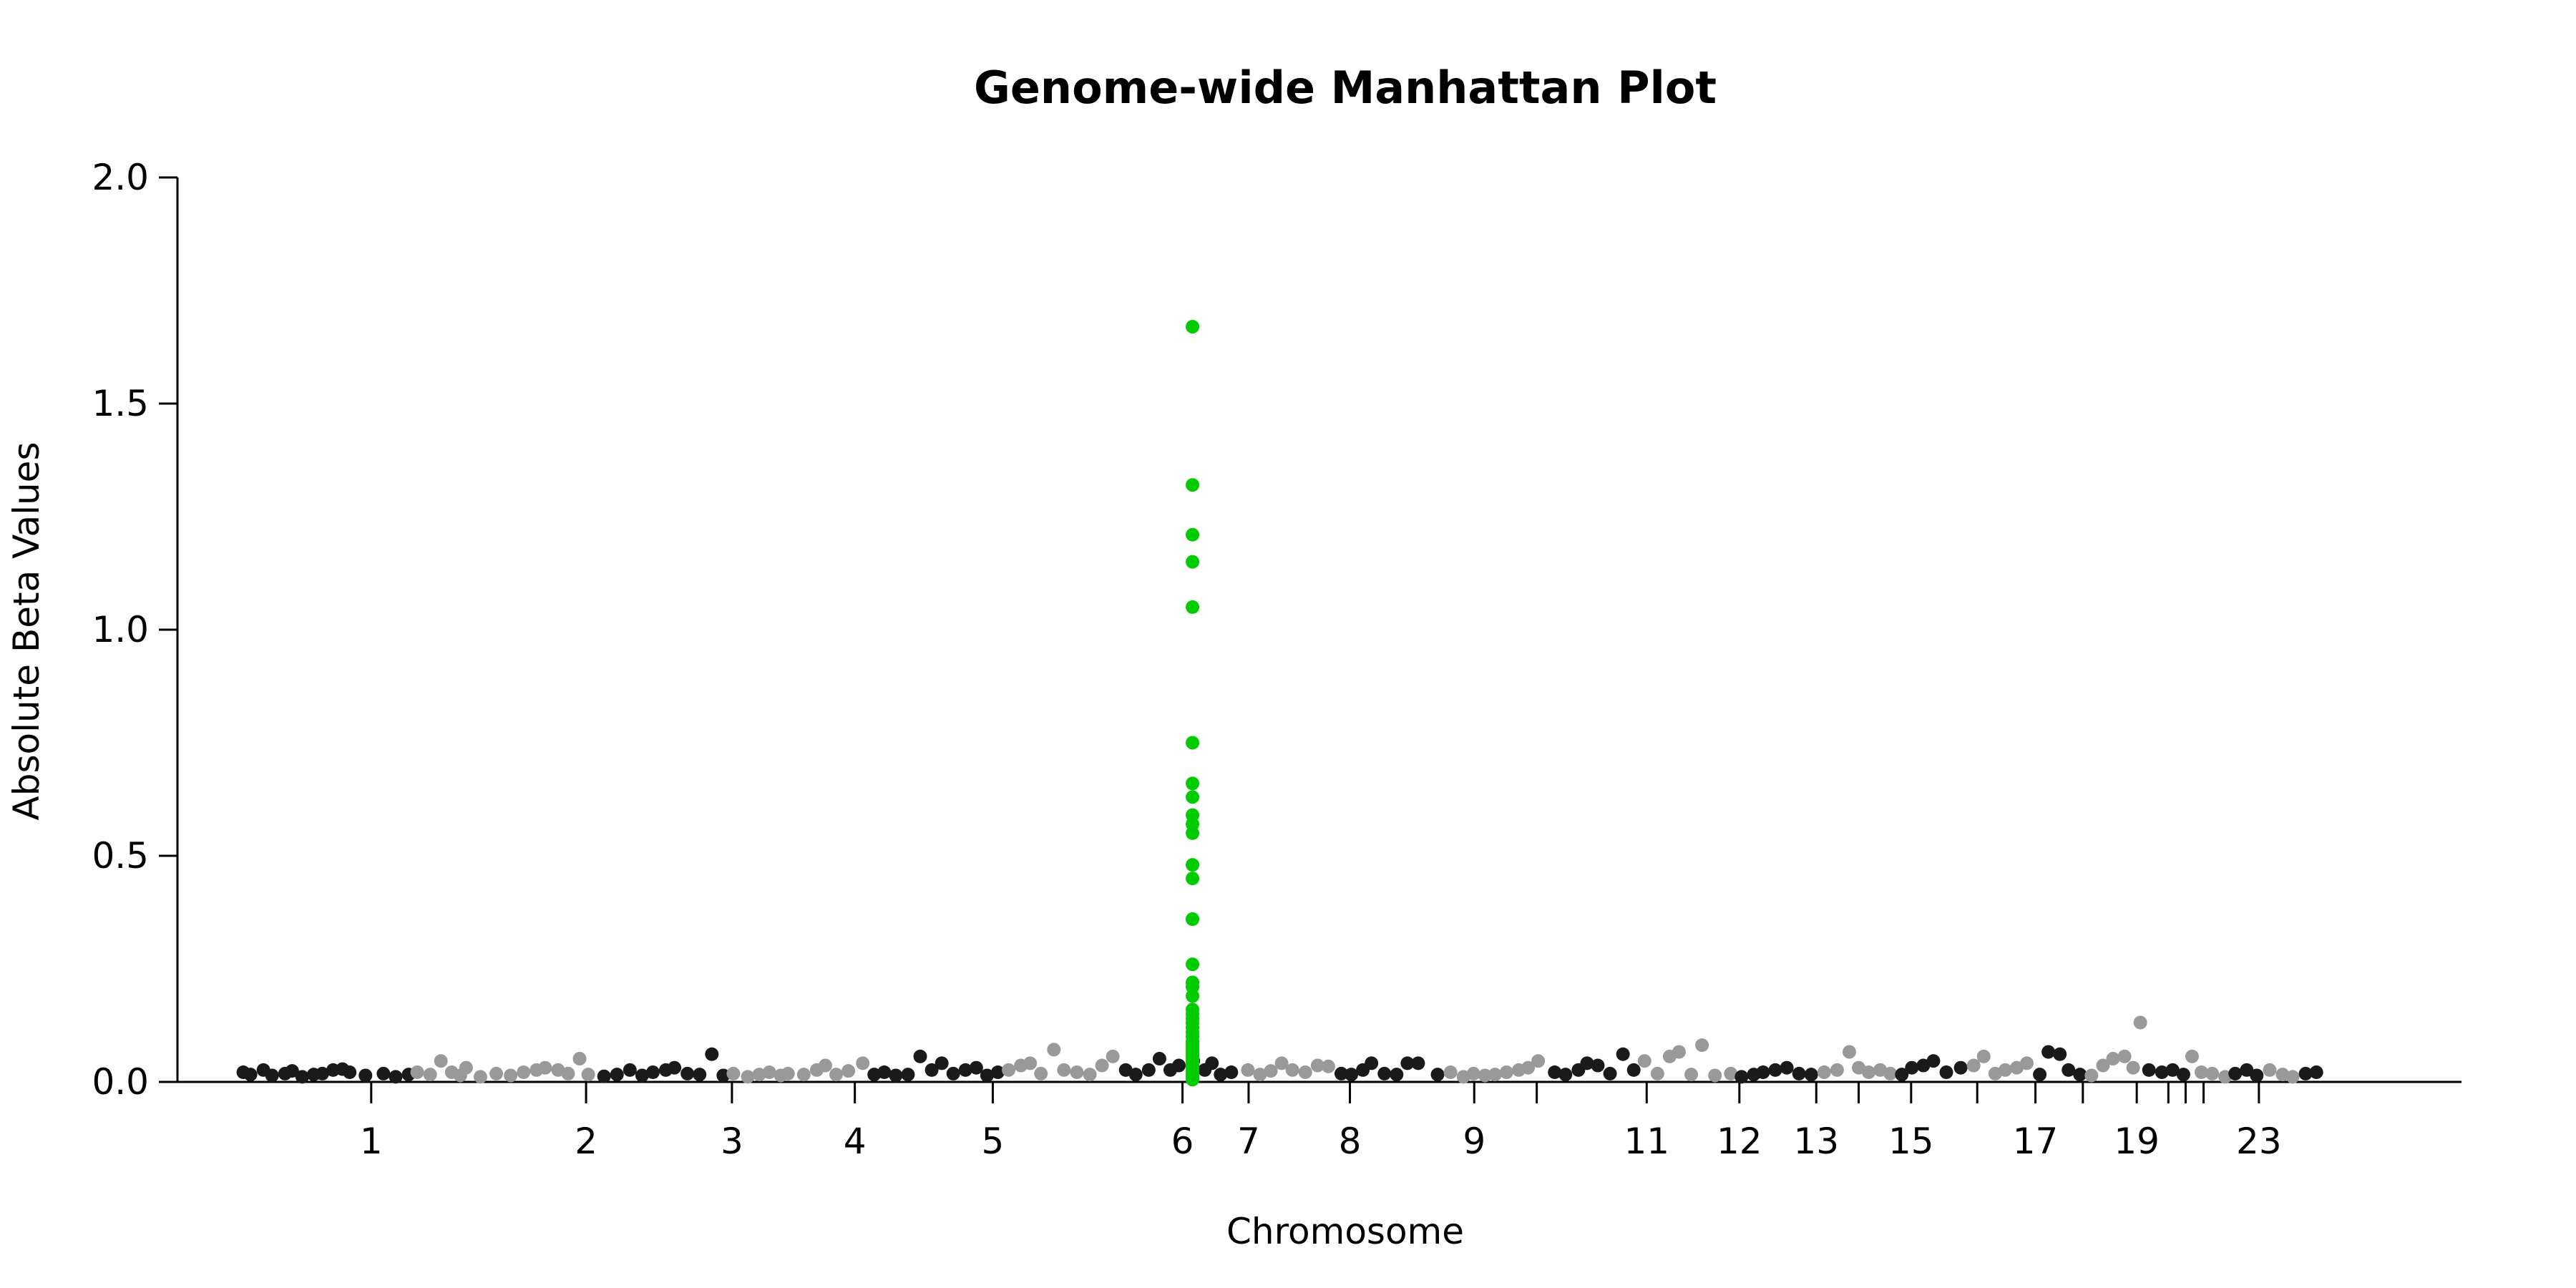 The image size is (2576, 1288). What do you see at coordinates (993, 1141) in the screenshot?
I see `x-tick-label: 5` at bounding box center [993, 1141].